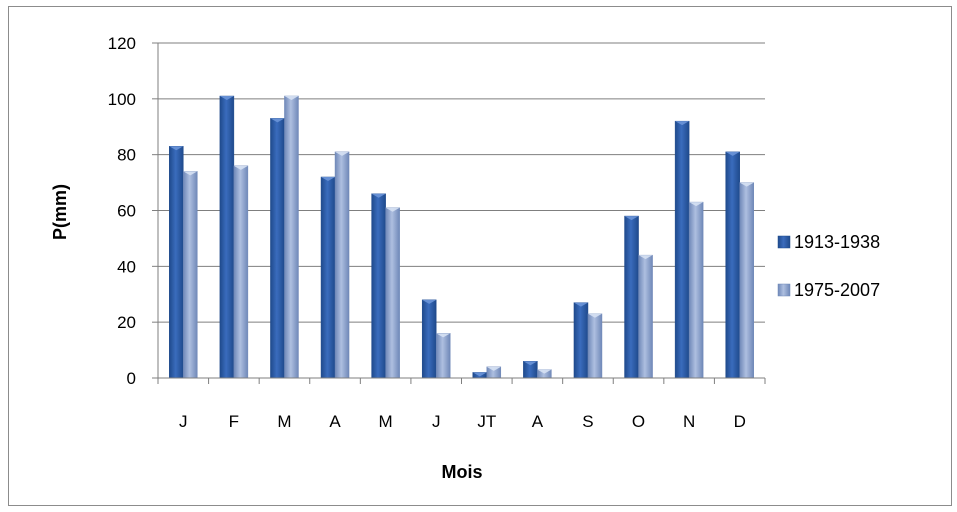 This screenshot has width=957, height=512. I want to click on x-tick-labels: J F M A M J JT A S O N D, so click(462, 421).